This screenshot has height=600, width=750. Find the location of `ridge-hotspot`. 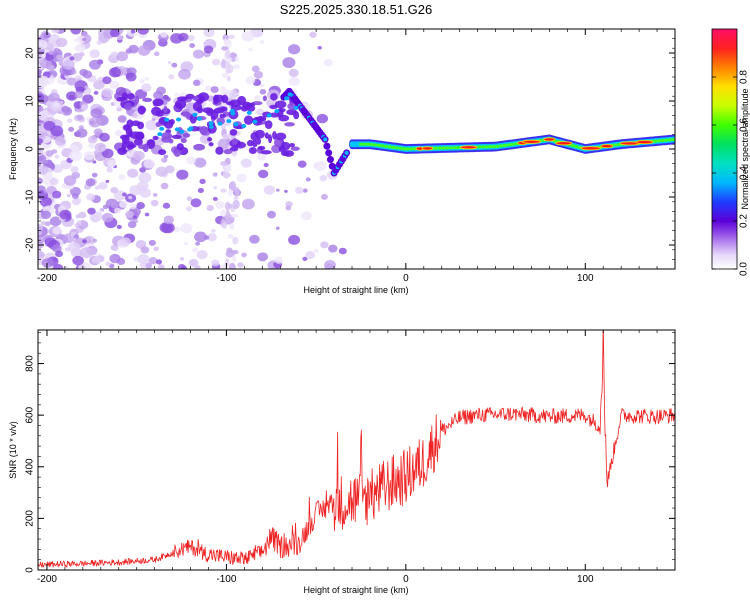

ridge-hotspot is located at coordinates (644, 142).